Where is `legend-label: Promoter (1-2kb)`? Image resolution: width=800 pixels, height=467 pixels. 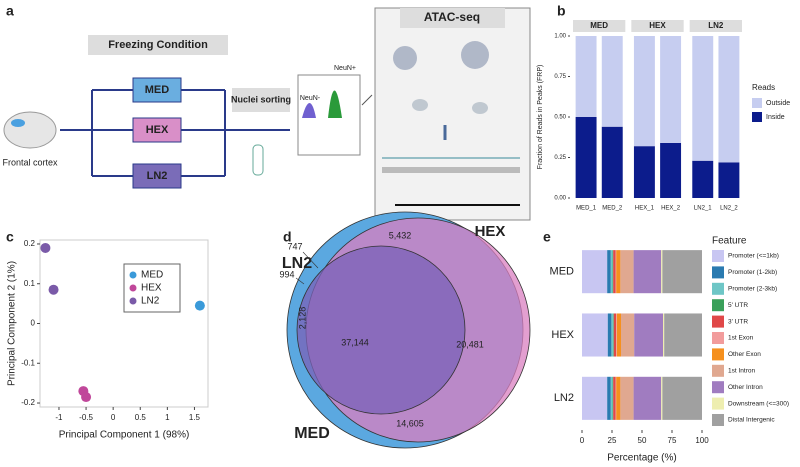 legend-label: Promoter (1-2kb) is located at coordinates (752, 272).